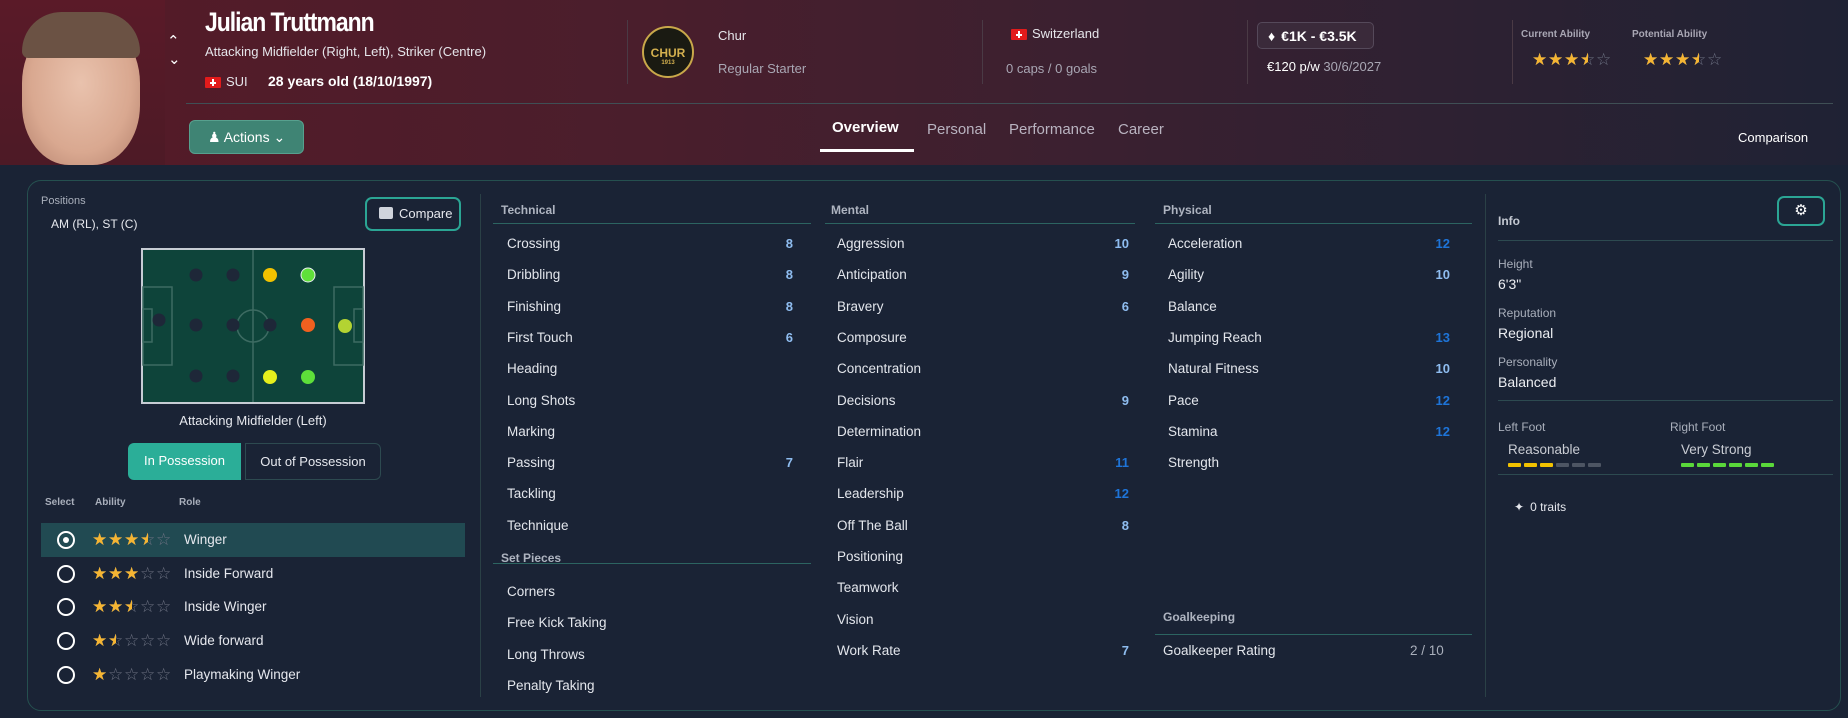 This screenshot has height=718, width=1848. What do you see at coordinates (1125, 306) in the screenshot?
I see `attribute-value: 6` at bounding box center [1125, 306].